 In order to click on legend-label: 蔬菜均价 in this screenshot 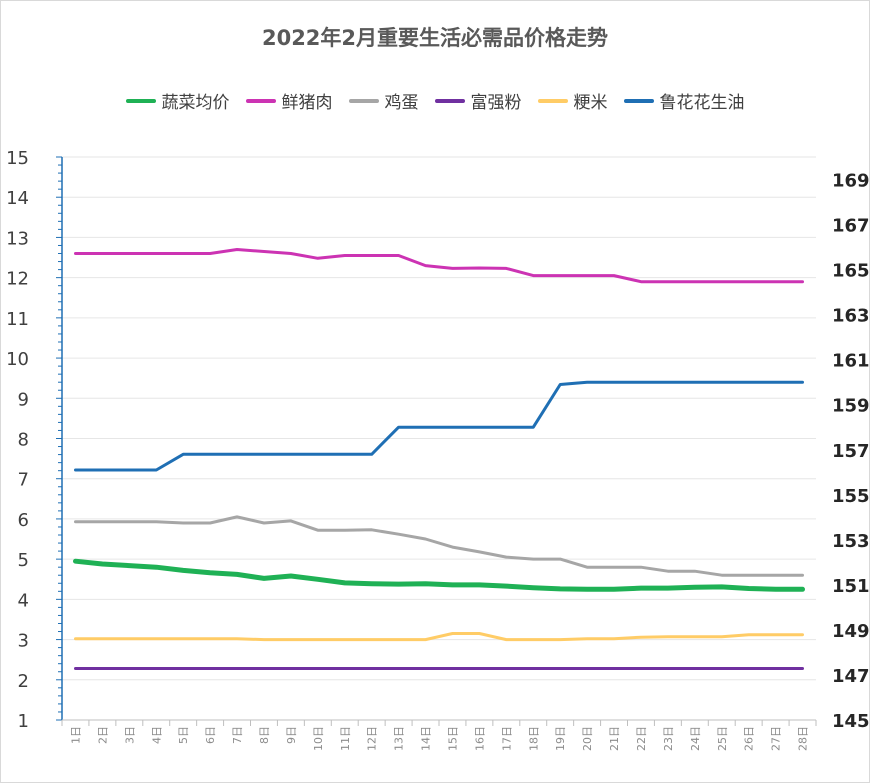, I will do `click(195, 103)`.